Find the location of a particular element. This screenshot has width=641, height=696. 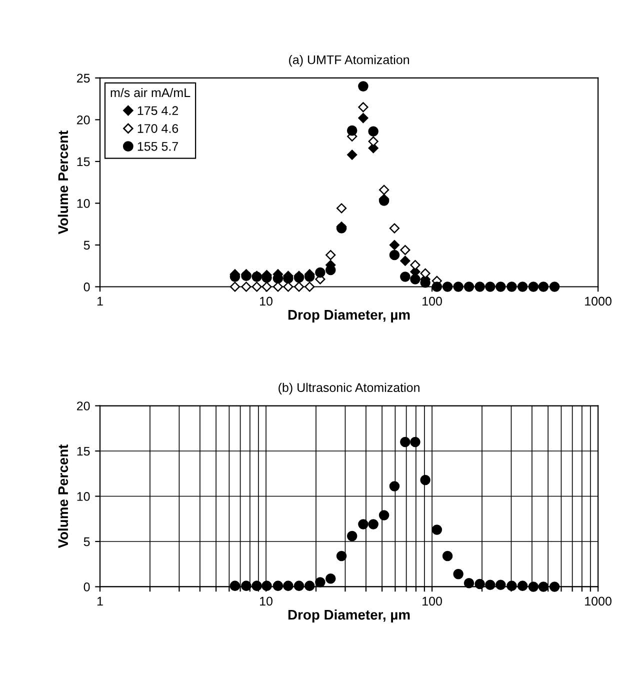

legend-label: 175 4.2 is located at coordinates (158, 111).